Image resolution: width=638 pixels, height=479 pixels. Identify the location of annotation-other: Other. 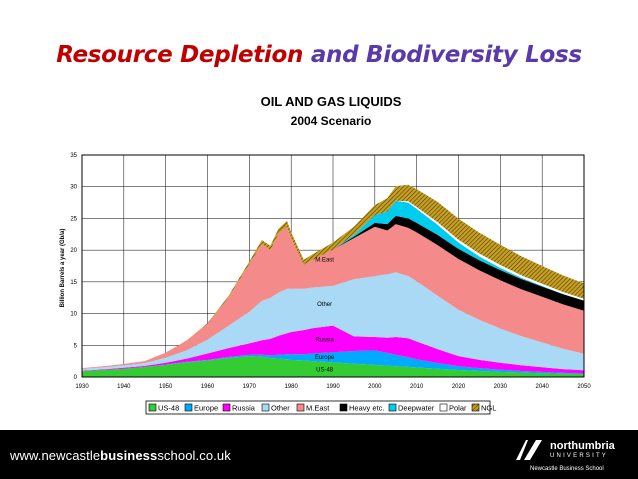
(324, 305).